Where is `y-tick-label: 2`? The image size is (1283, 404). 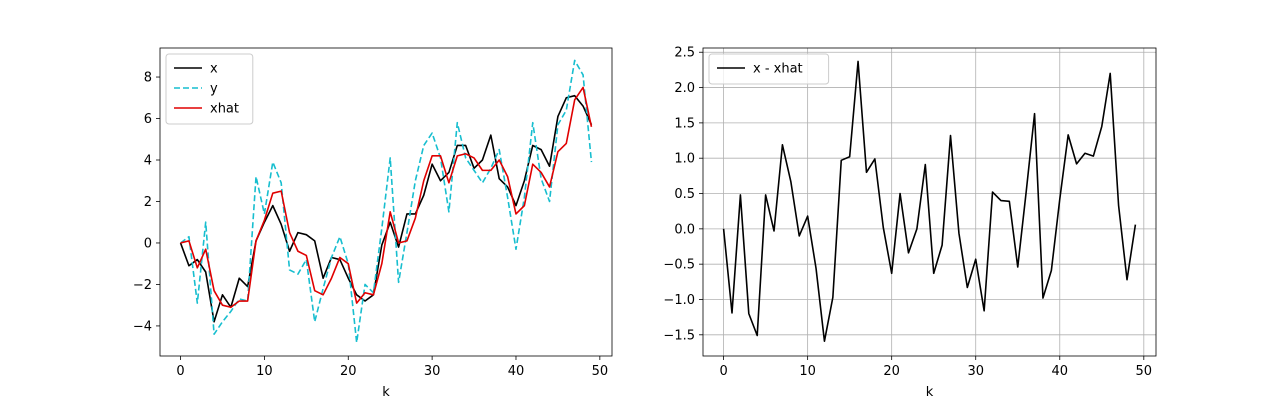
y-tick-label: 2 is located at coordinates (148, 202).